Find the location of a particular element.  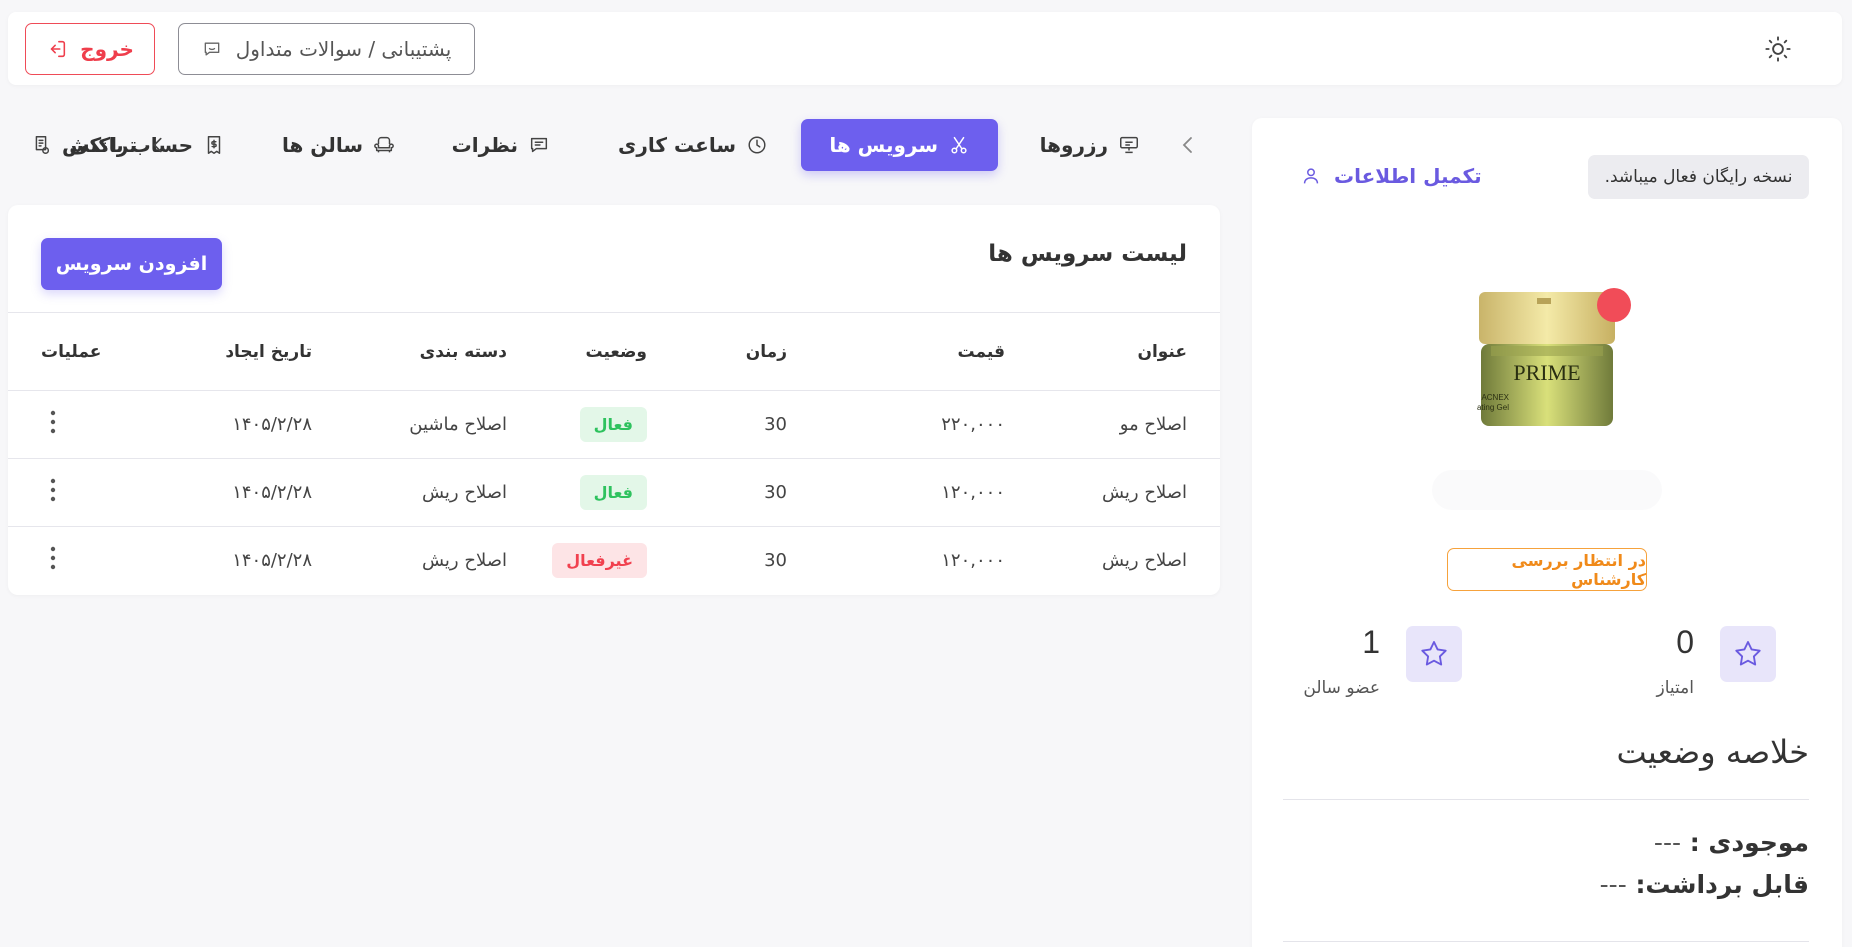

scissors-icon is located at coordinates (959, 145).